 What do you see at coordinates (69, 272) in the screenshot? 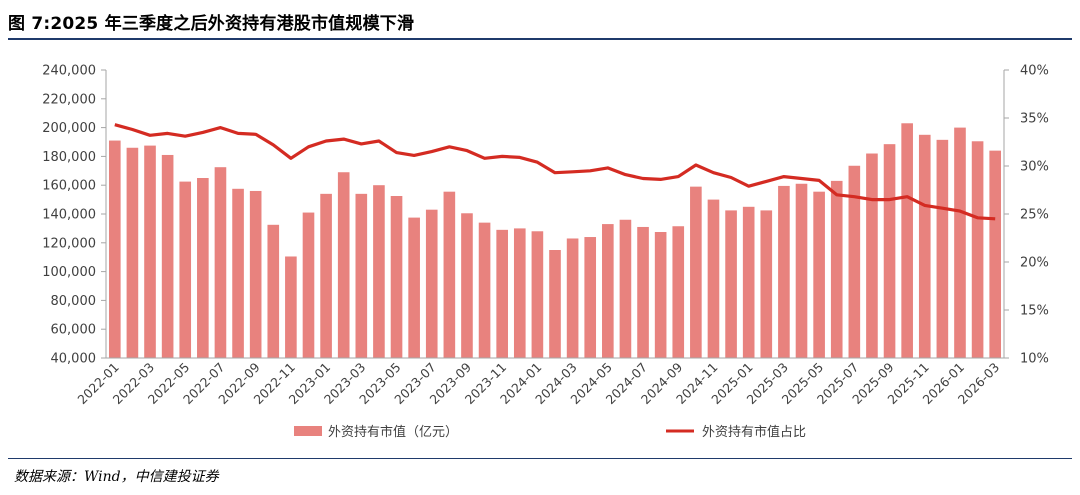
I see `left-tick-label: 100,000` at bounding box center [69, 272].